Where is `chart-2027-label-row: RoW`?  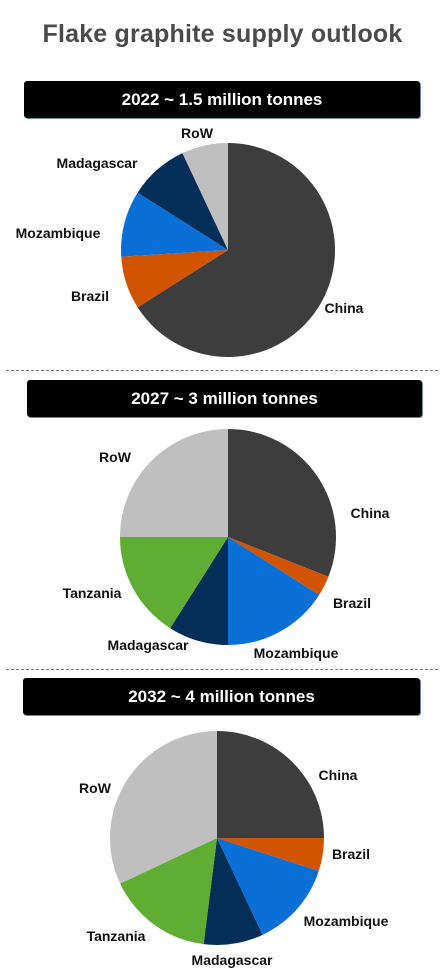
chart-2027-label-row: RoW is located at coordinates (115, 457).